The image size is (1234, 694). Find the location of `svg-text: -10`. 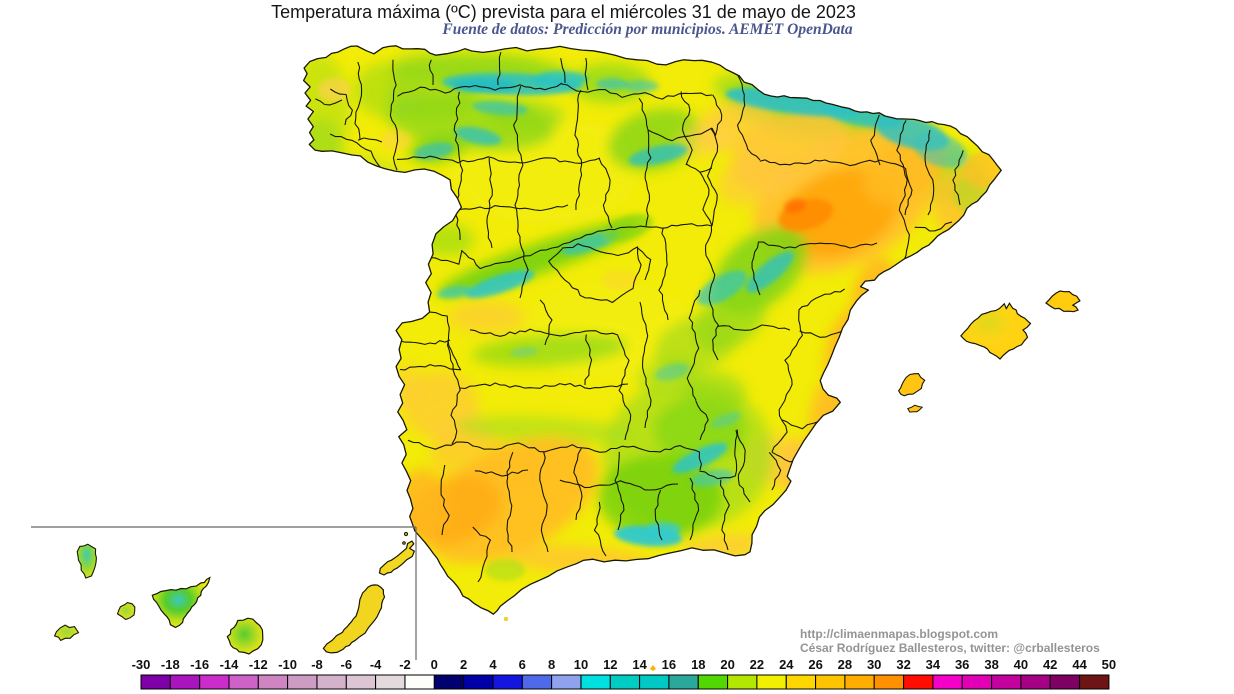

svg-text: -10 is located at coordinates (287, 664).